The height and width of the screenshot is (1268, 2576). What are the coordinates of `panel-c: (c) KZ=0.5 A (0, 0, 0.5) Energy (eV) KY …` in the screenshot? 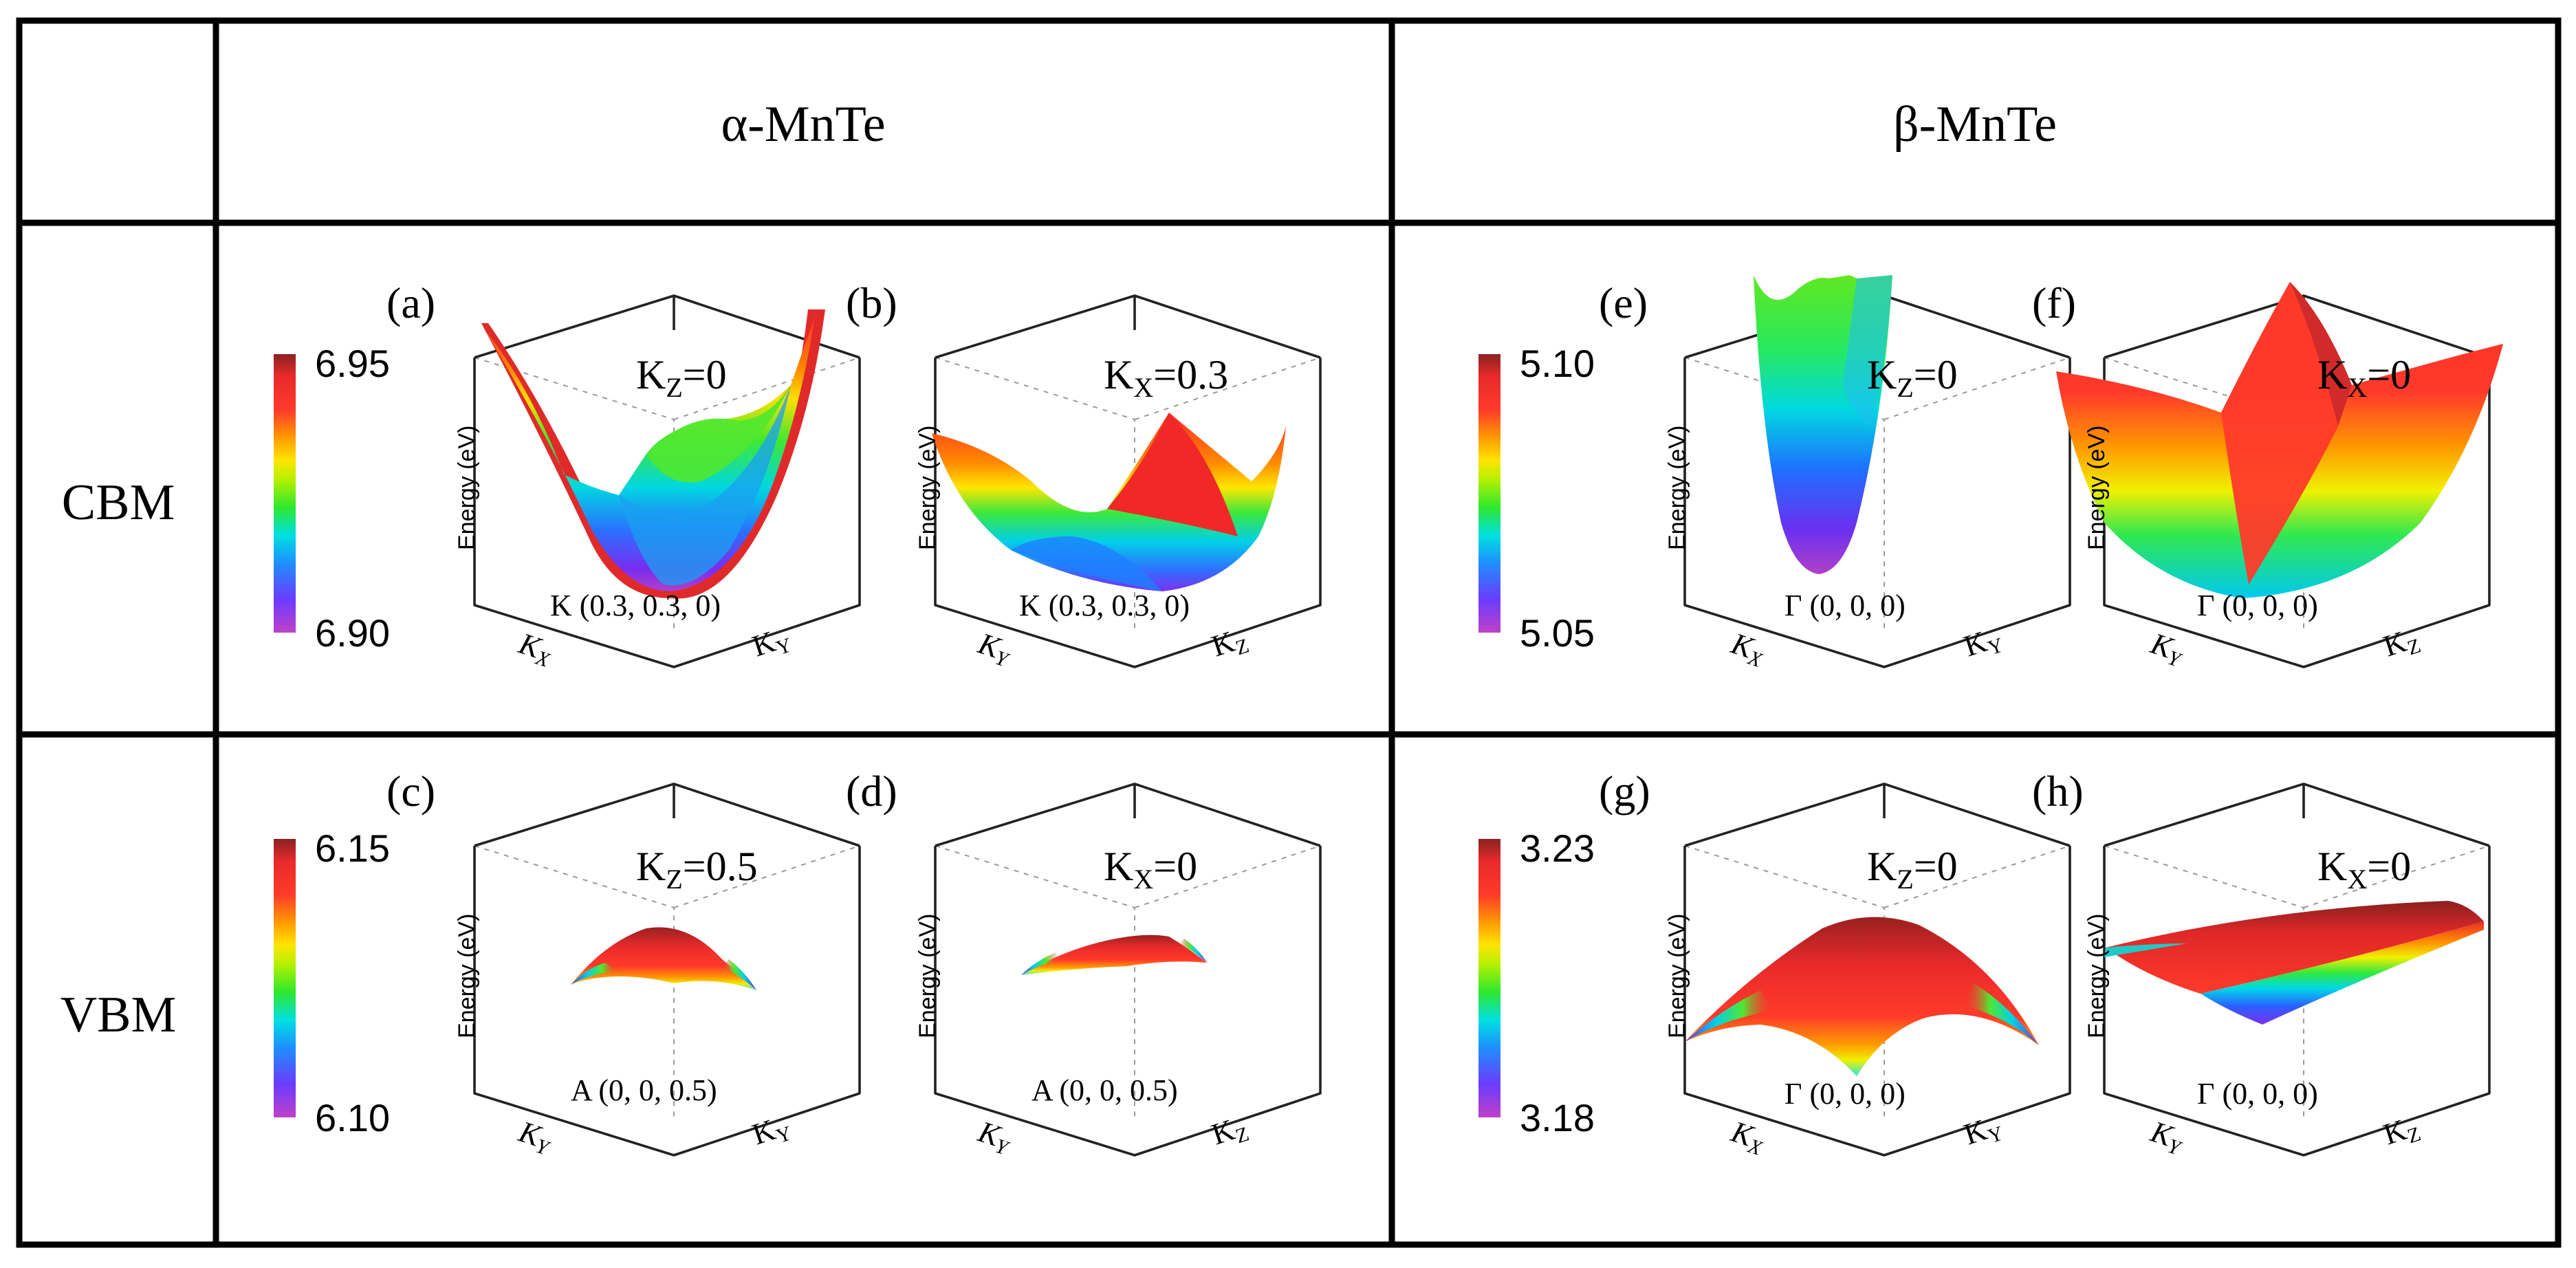 It's located at (623, 964).